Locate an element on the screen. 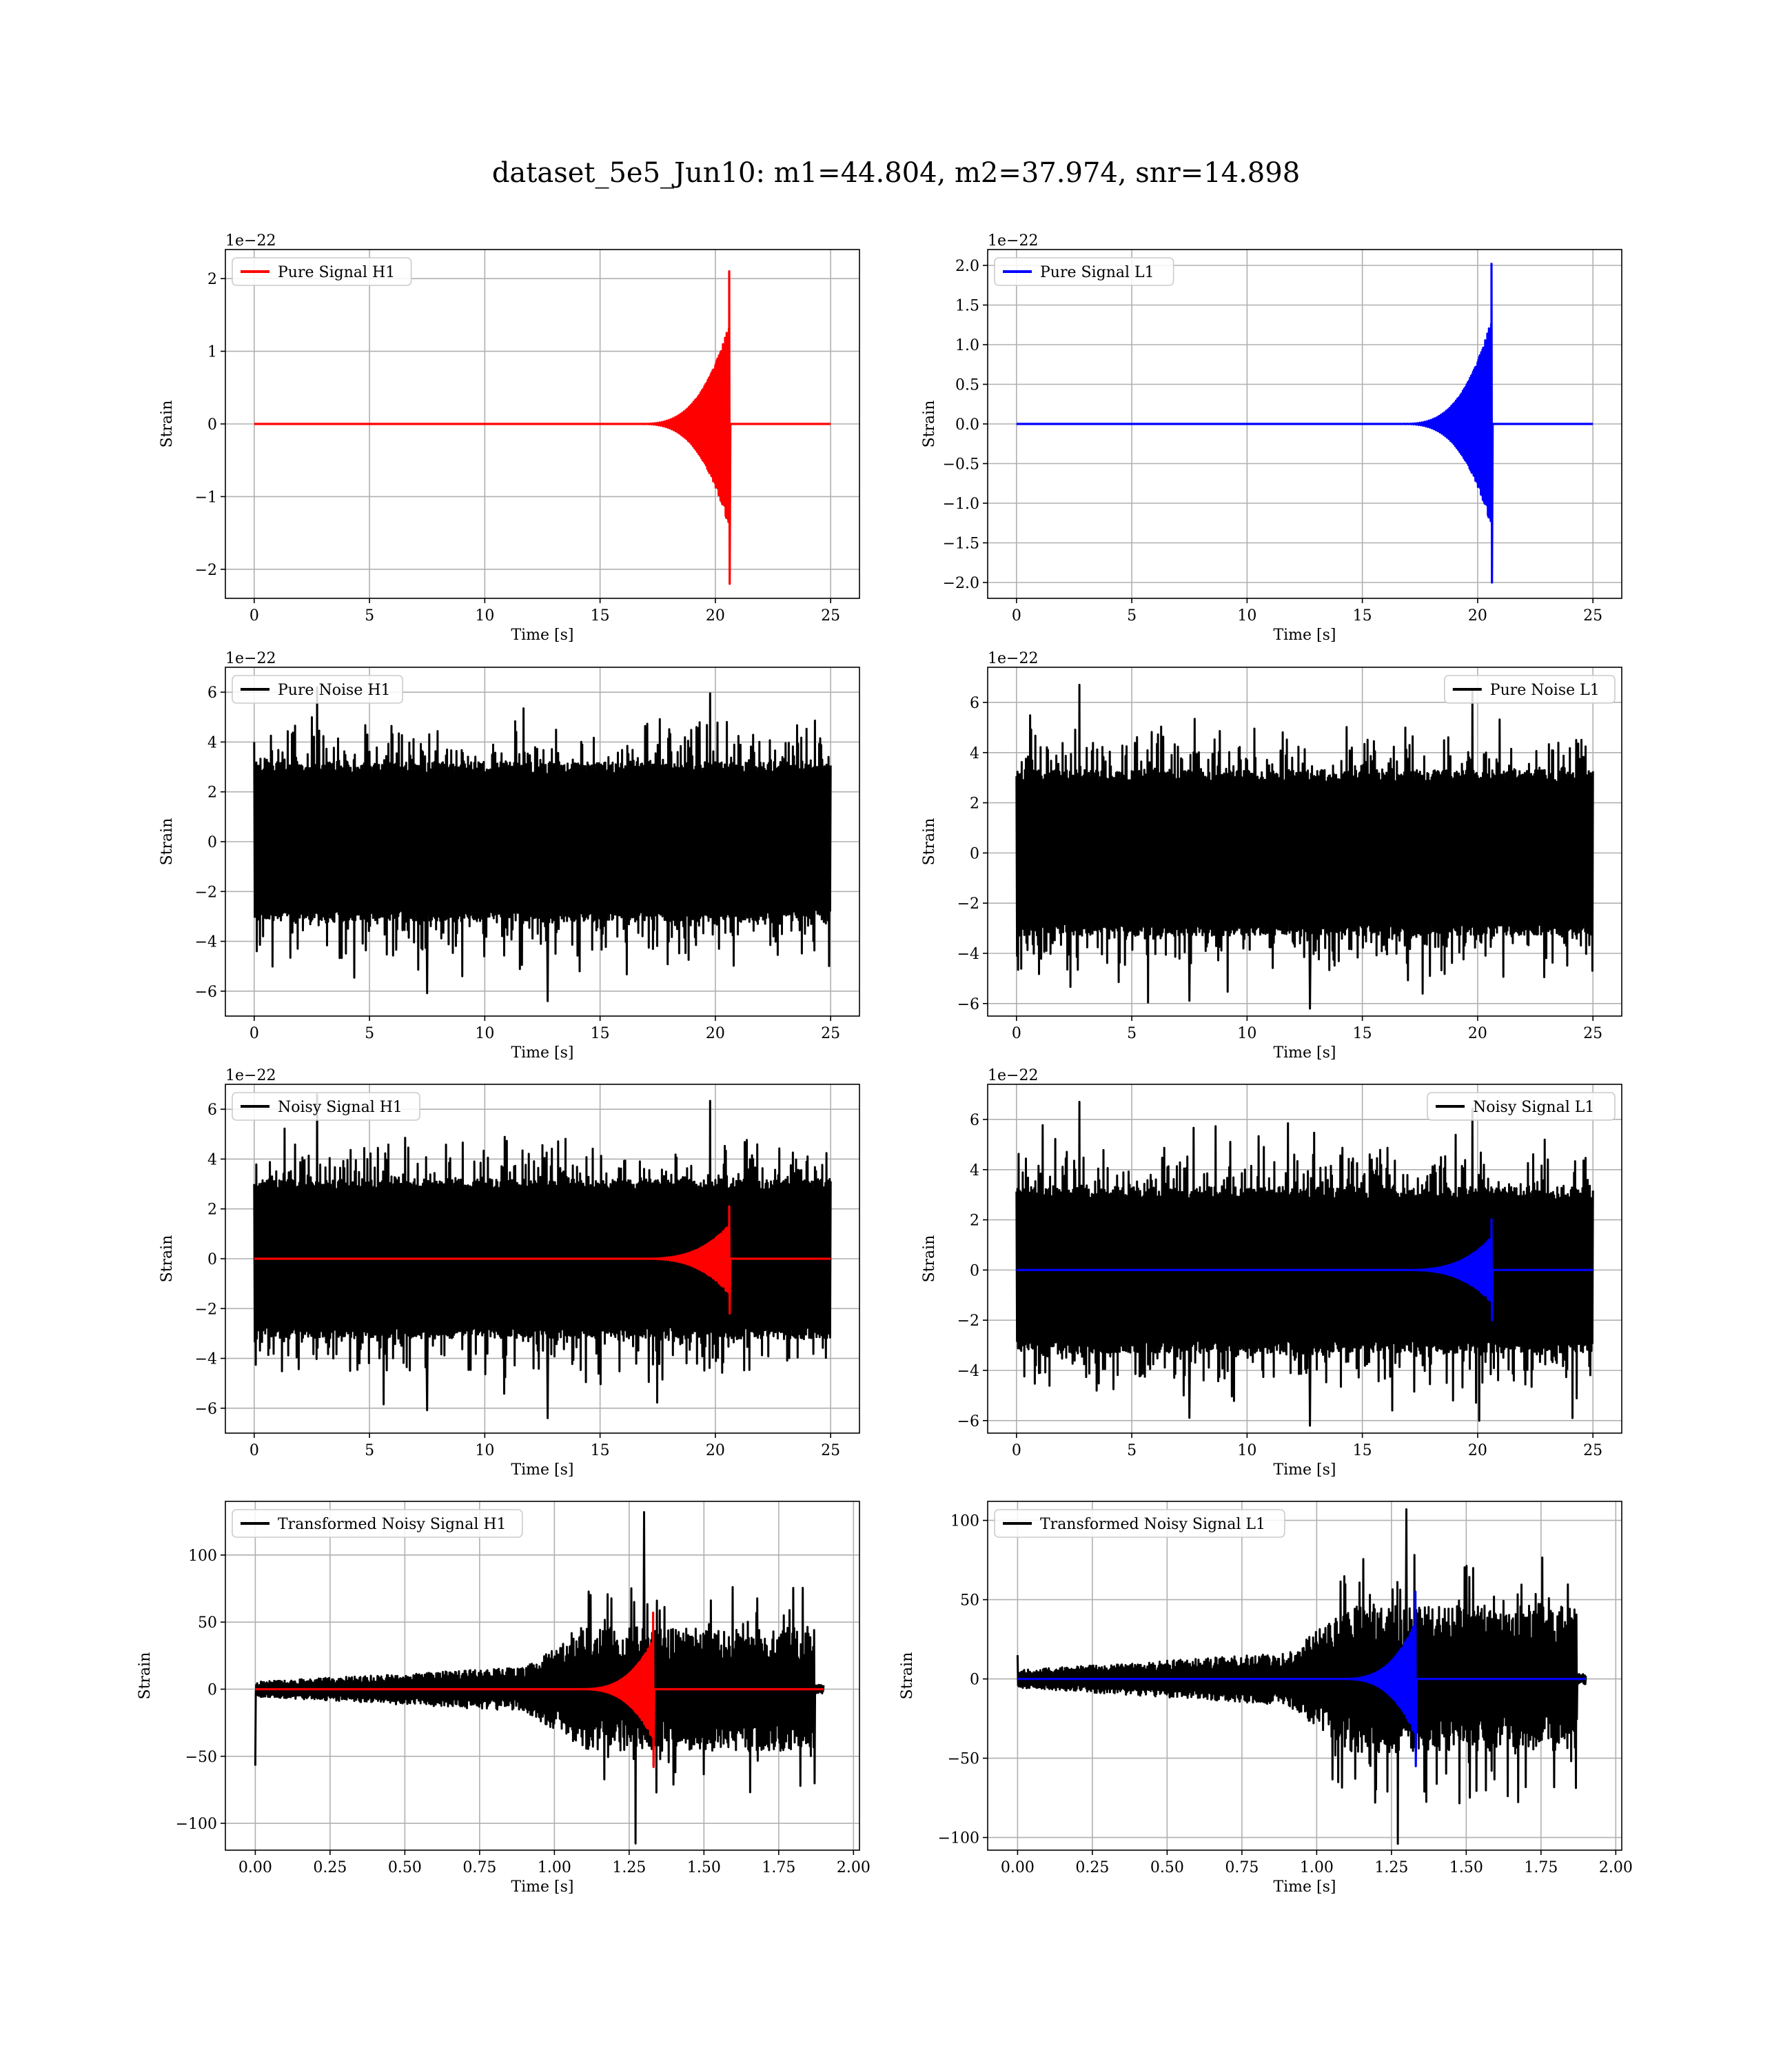 The height and width of the screenshot is (2068, 1792). legend: Pure Signal H1 is located at coordinates (322, 271).